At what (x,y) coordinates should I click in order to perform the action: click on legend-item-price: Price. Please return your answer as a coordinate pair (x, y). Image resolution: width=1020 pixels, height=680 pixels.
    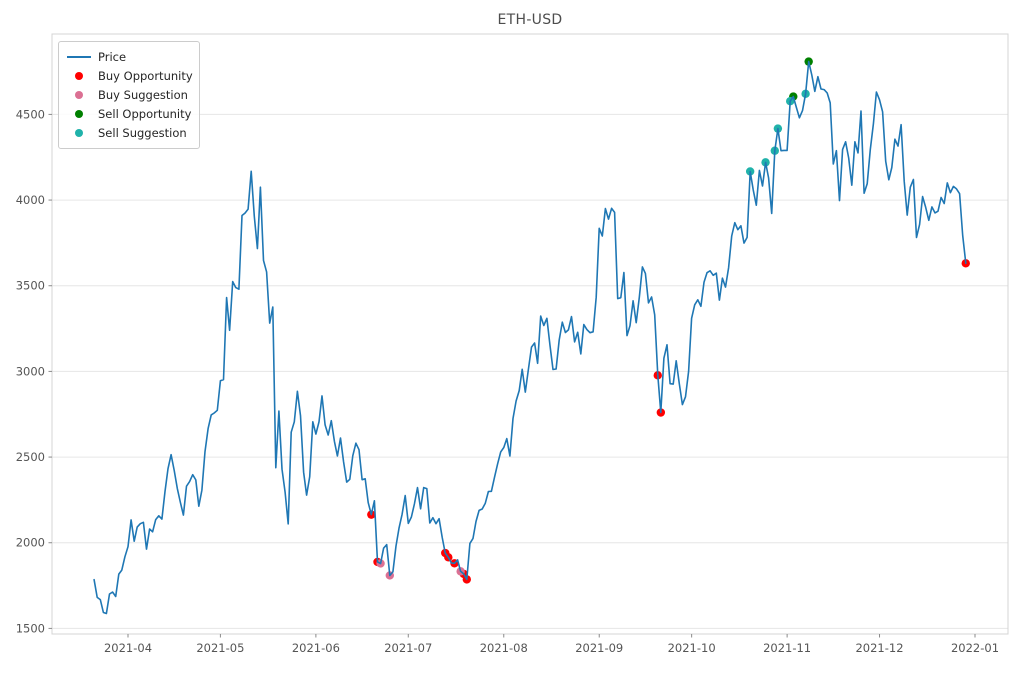
    Looking at the image, I should click on (128, 56).